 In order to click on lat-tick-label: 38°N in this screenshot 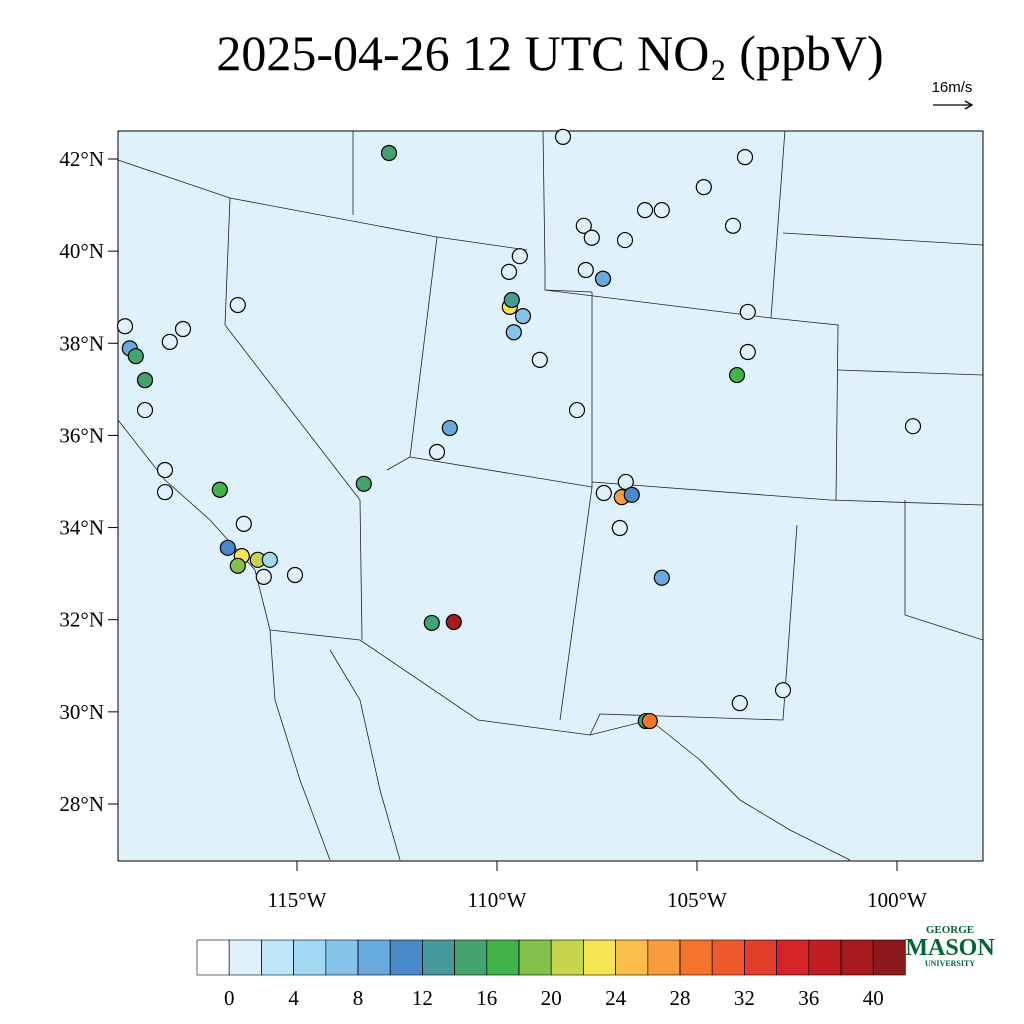, I will do `click(81, 343)`.